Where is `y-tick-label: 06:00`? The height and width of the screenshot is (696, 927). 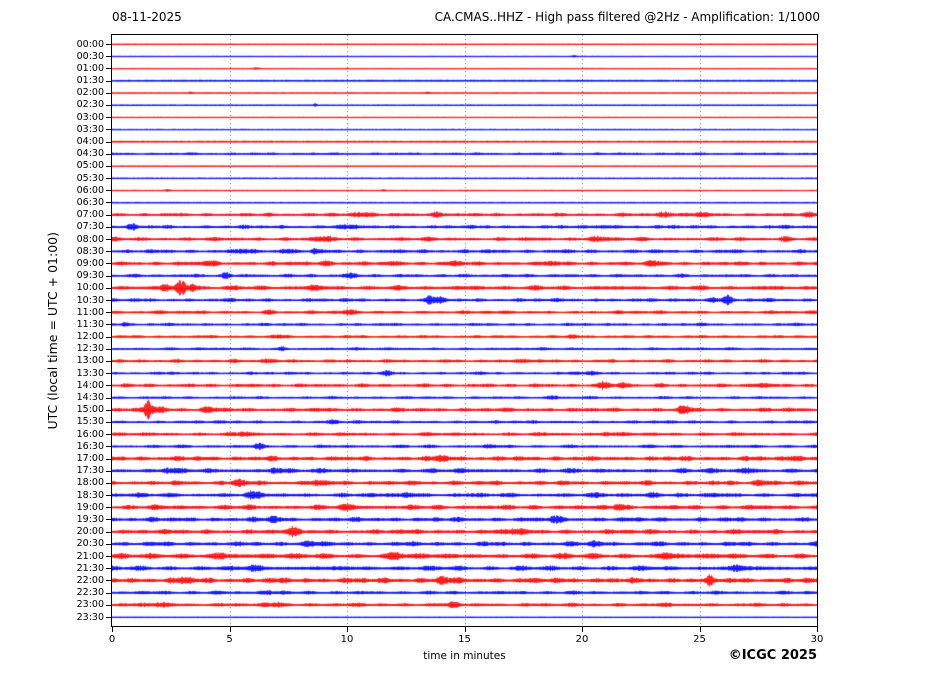
y-tick-label: 06:00 is located at coordinates (90, 190).